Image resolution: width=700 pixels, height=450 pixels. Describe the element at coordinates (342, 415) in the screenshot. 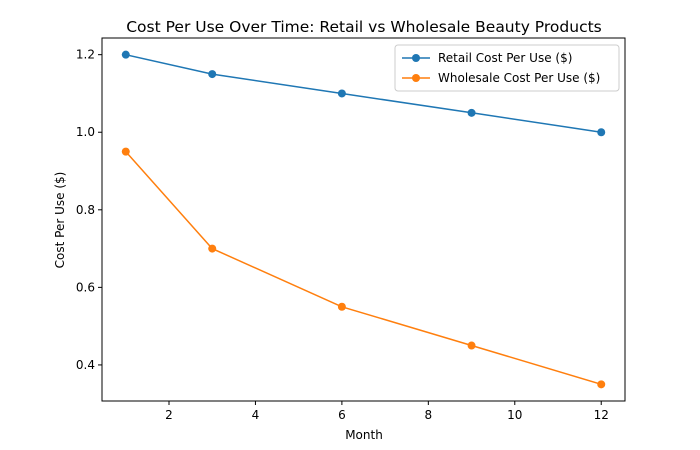

I see `x-tick-label: 6` at that location.